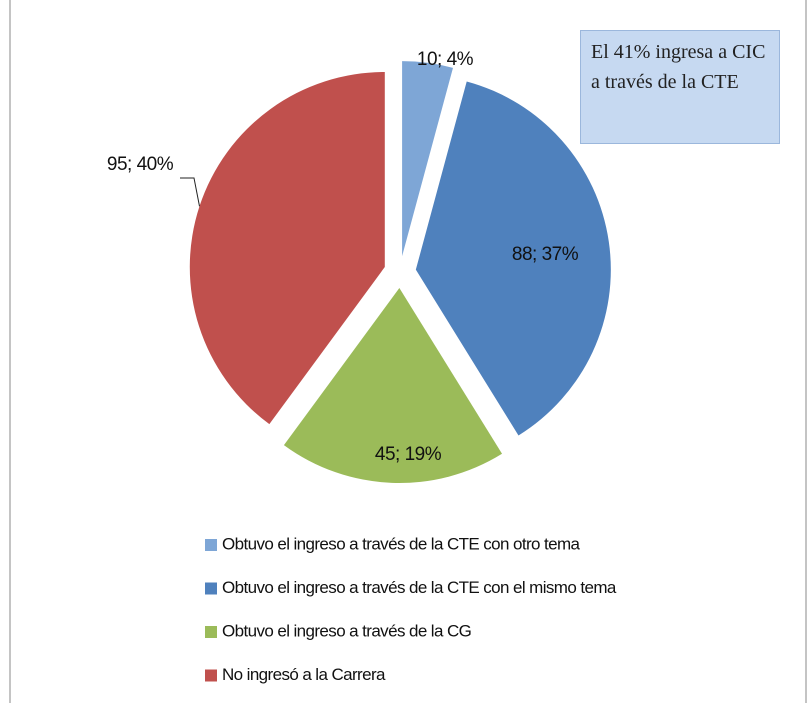 Image resolution: width=808 pixels, height=703 pixels. What do you see at coordinates (545, 254) in the screenshot?
I see `data-label: 88; 37%` at bounding box center [545, 254].